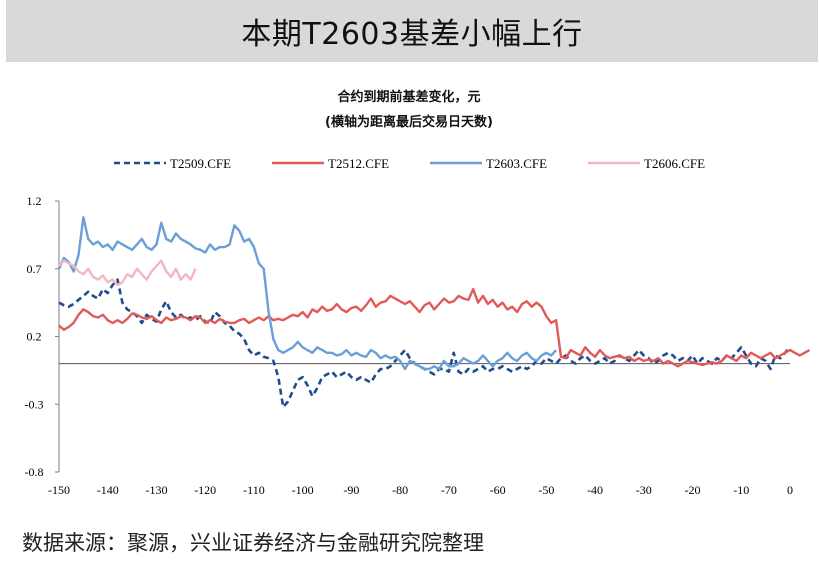 This screenshot has width=819, height=561. I want to click on x-tick-label: 0, so click(790, 490).